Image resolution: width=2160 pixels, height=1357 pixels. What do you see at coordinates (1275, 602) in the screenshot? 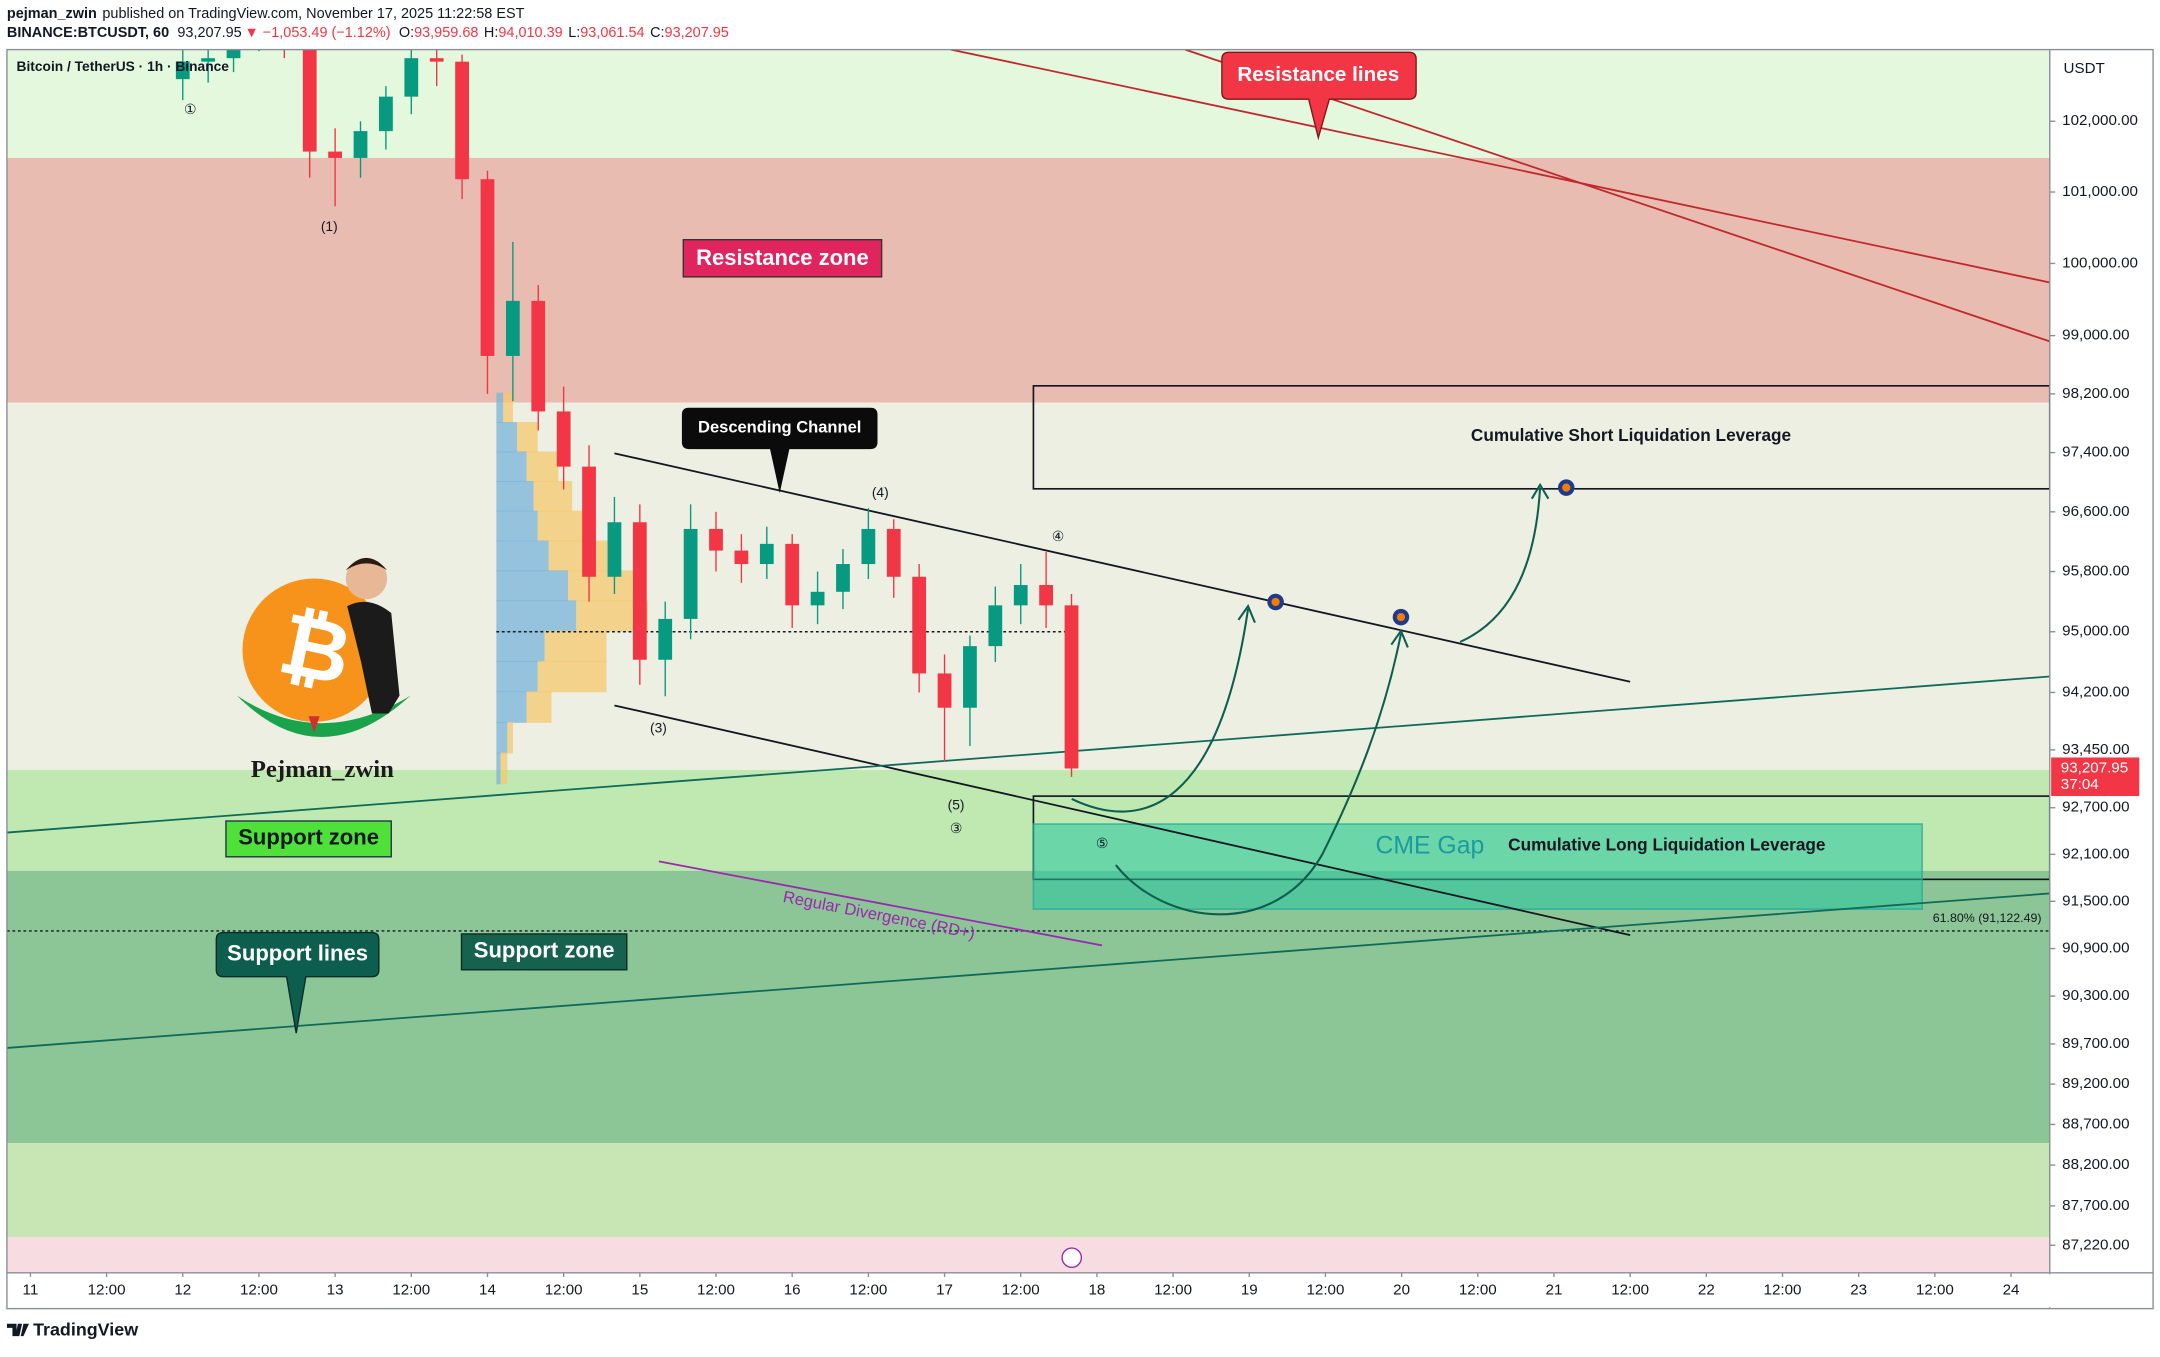
I see `target` at bounding box center [1275, 602].